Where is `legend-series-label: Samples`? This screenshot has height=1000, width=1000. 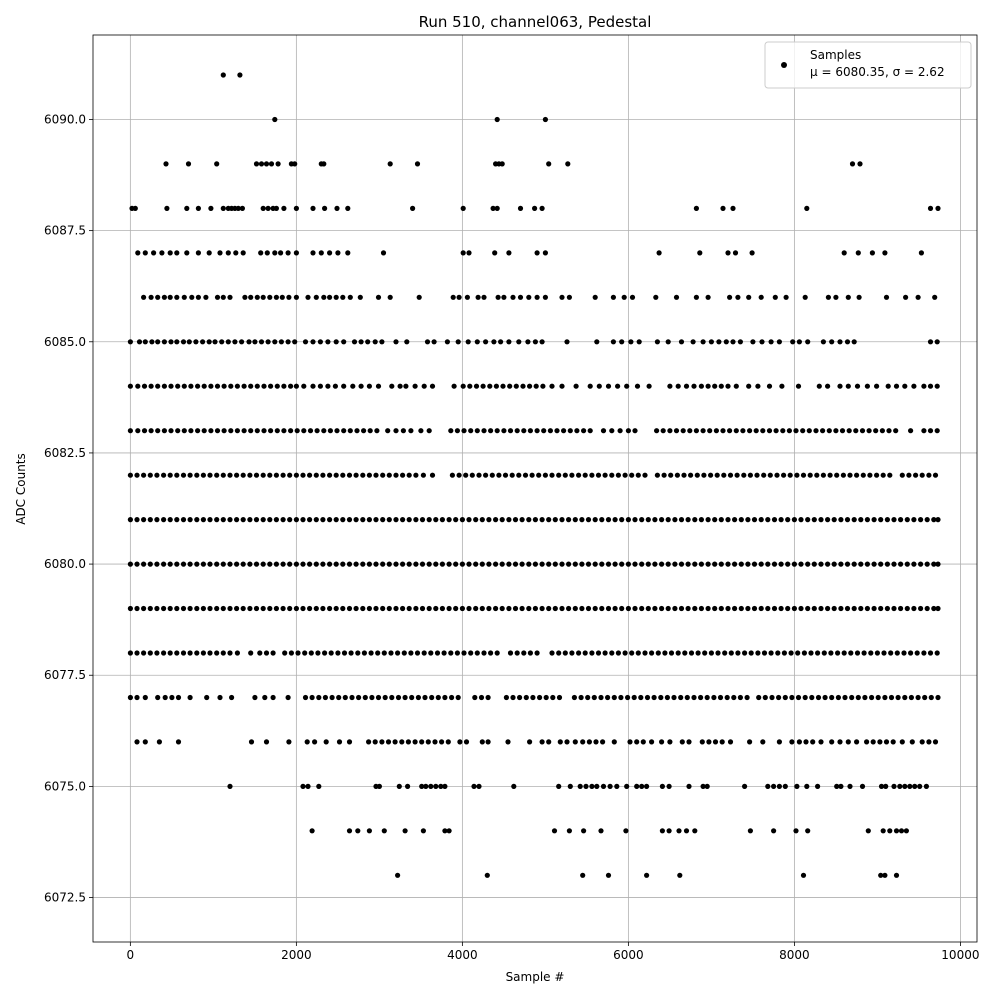
legend-series-label: Samples is located at coordinates (835, 55).